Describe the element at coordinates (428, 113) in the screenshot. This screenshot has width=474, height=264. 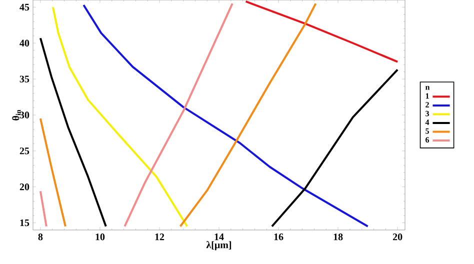
I see `legend-label: 3` at that location.